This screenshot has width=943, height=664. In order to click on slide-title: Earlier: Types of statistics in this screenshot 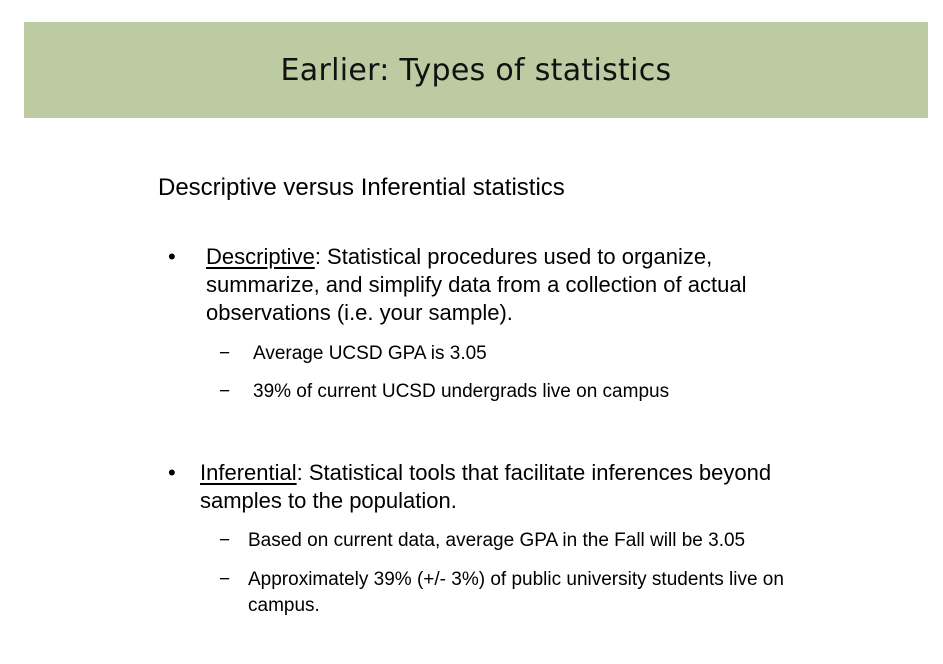, I will do `click(476, 70)`.